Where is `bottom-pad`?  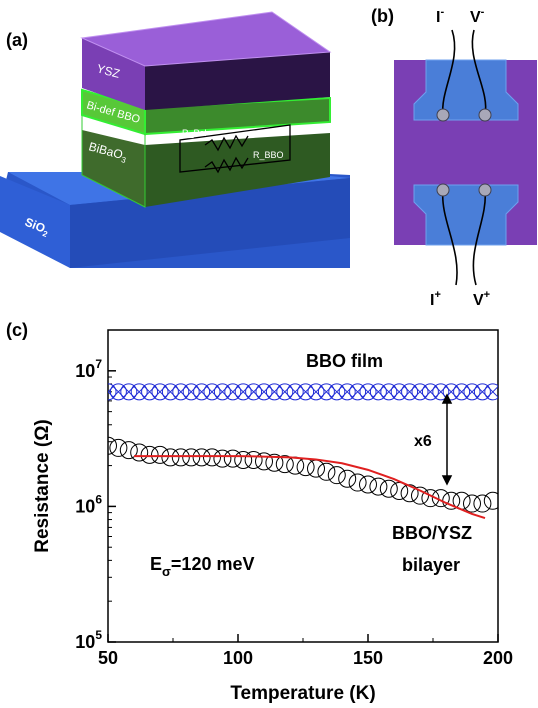
bottom-pad is located at coordinates (466, 215).